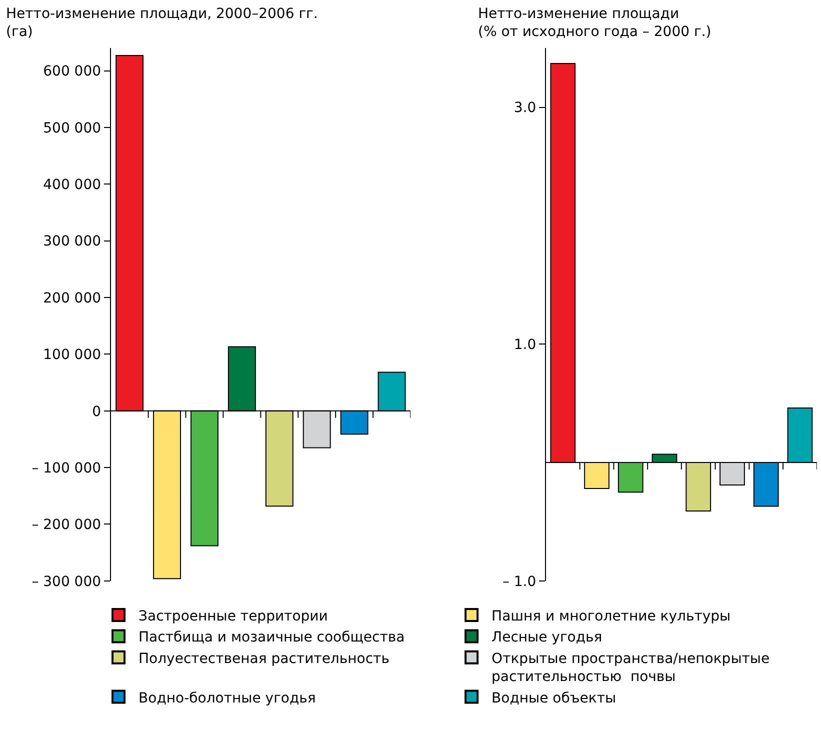  Describe the element at coordinates (271, 638) in the screenshot. I see `legend-label: Пастбища и мозаичные сообщества` at that location.